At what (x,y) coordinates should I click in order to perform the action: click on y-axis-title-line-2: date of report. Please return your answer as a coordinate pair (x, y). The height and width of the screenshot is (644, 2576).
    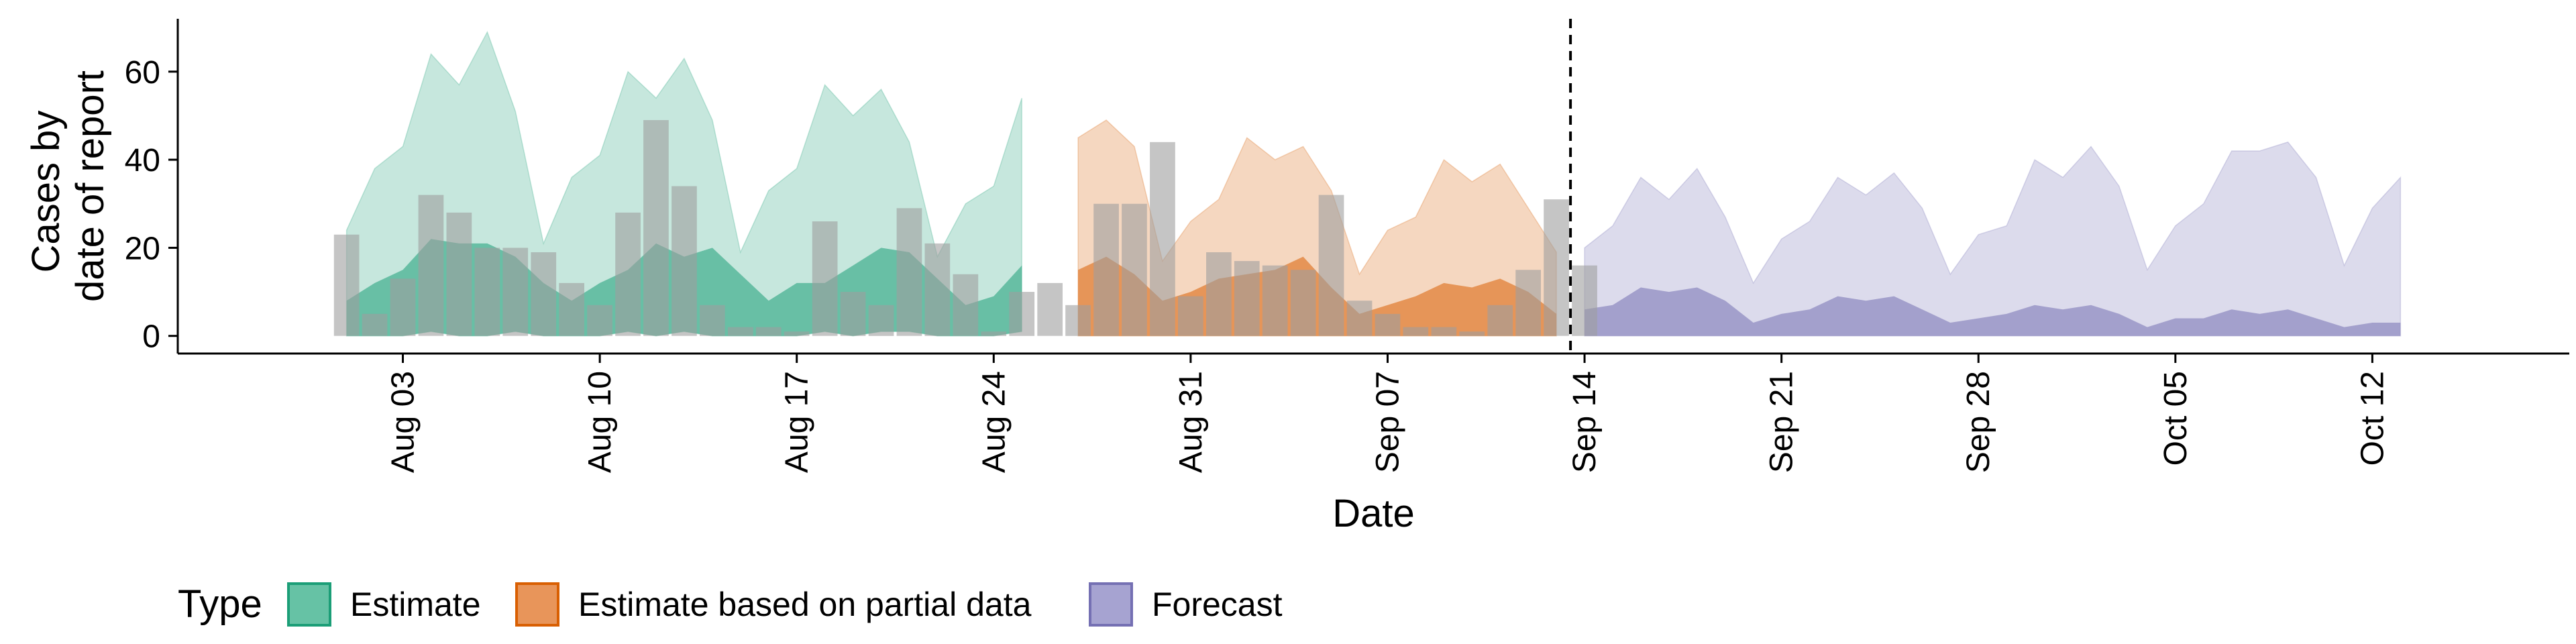
    Looking at the image, I should click on (90, 186).